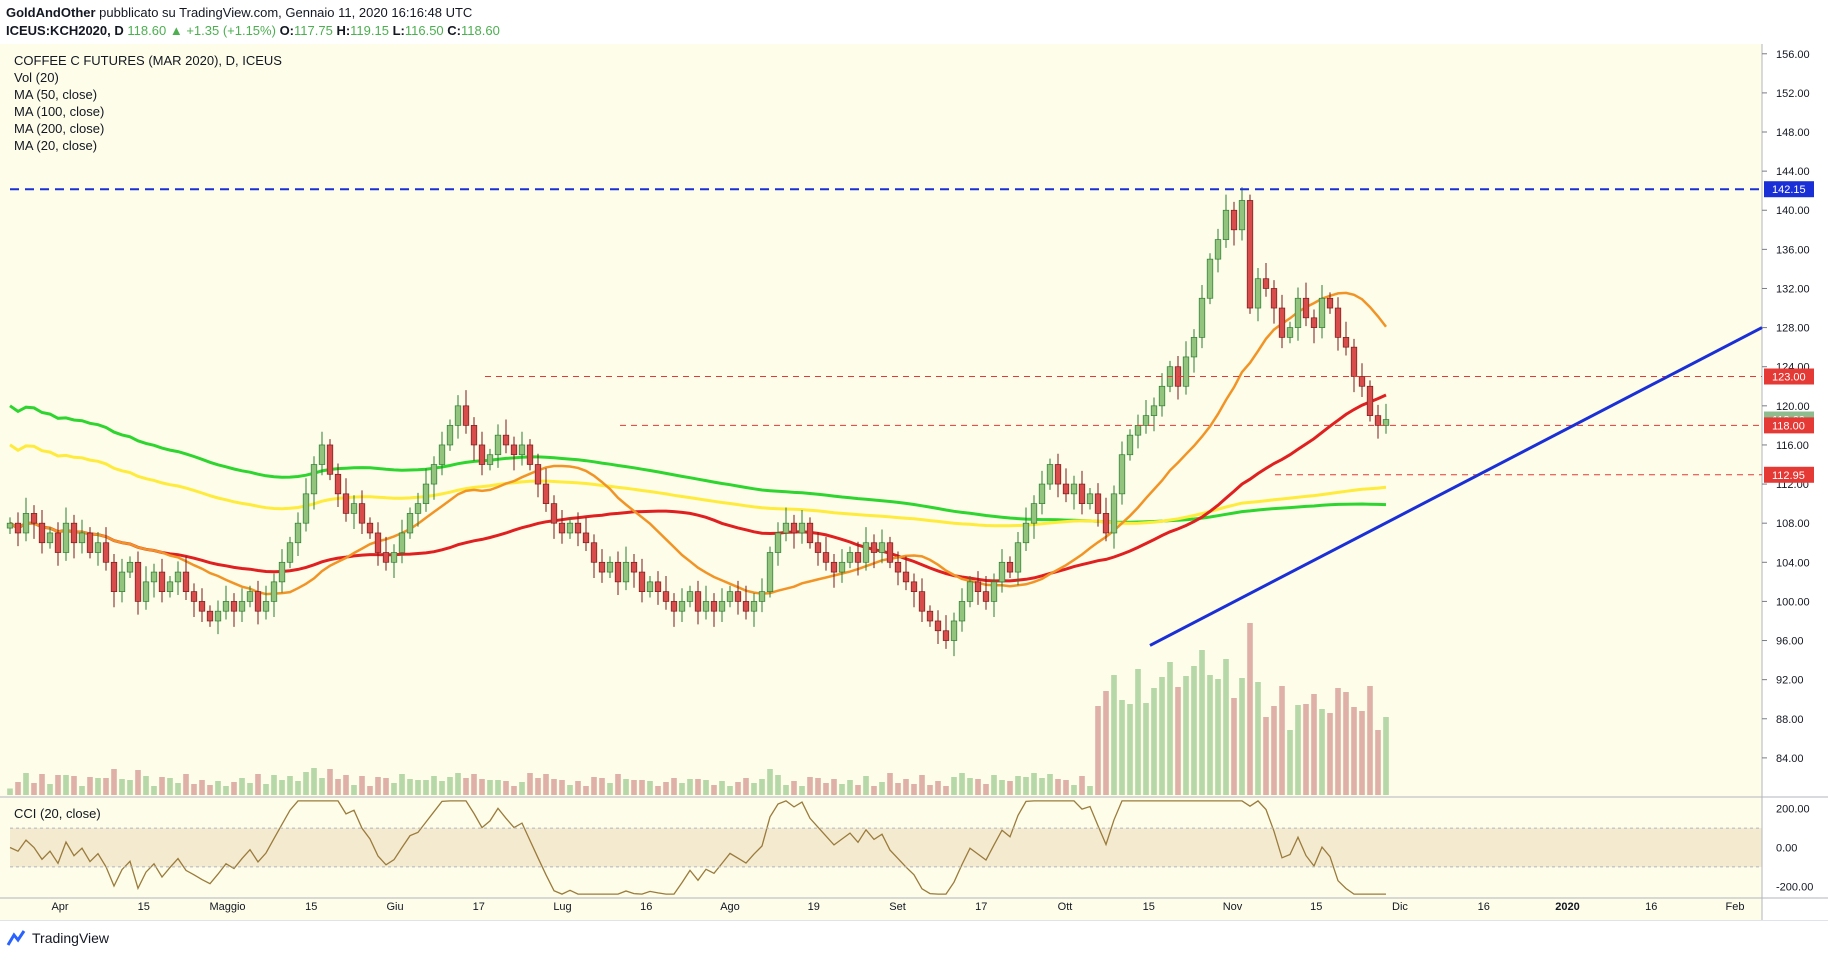 Image resolution: width=1828 pixels, height=956 pixels. What do you see at coordinates (147, 30) in the screenshot?
I see `last-price: 118.60` at bounding box center [147, 30].